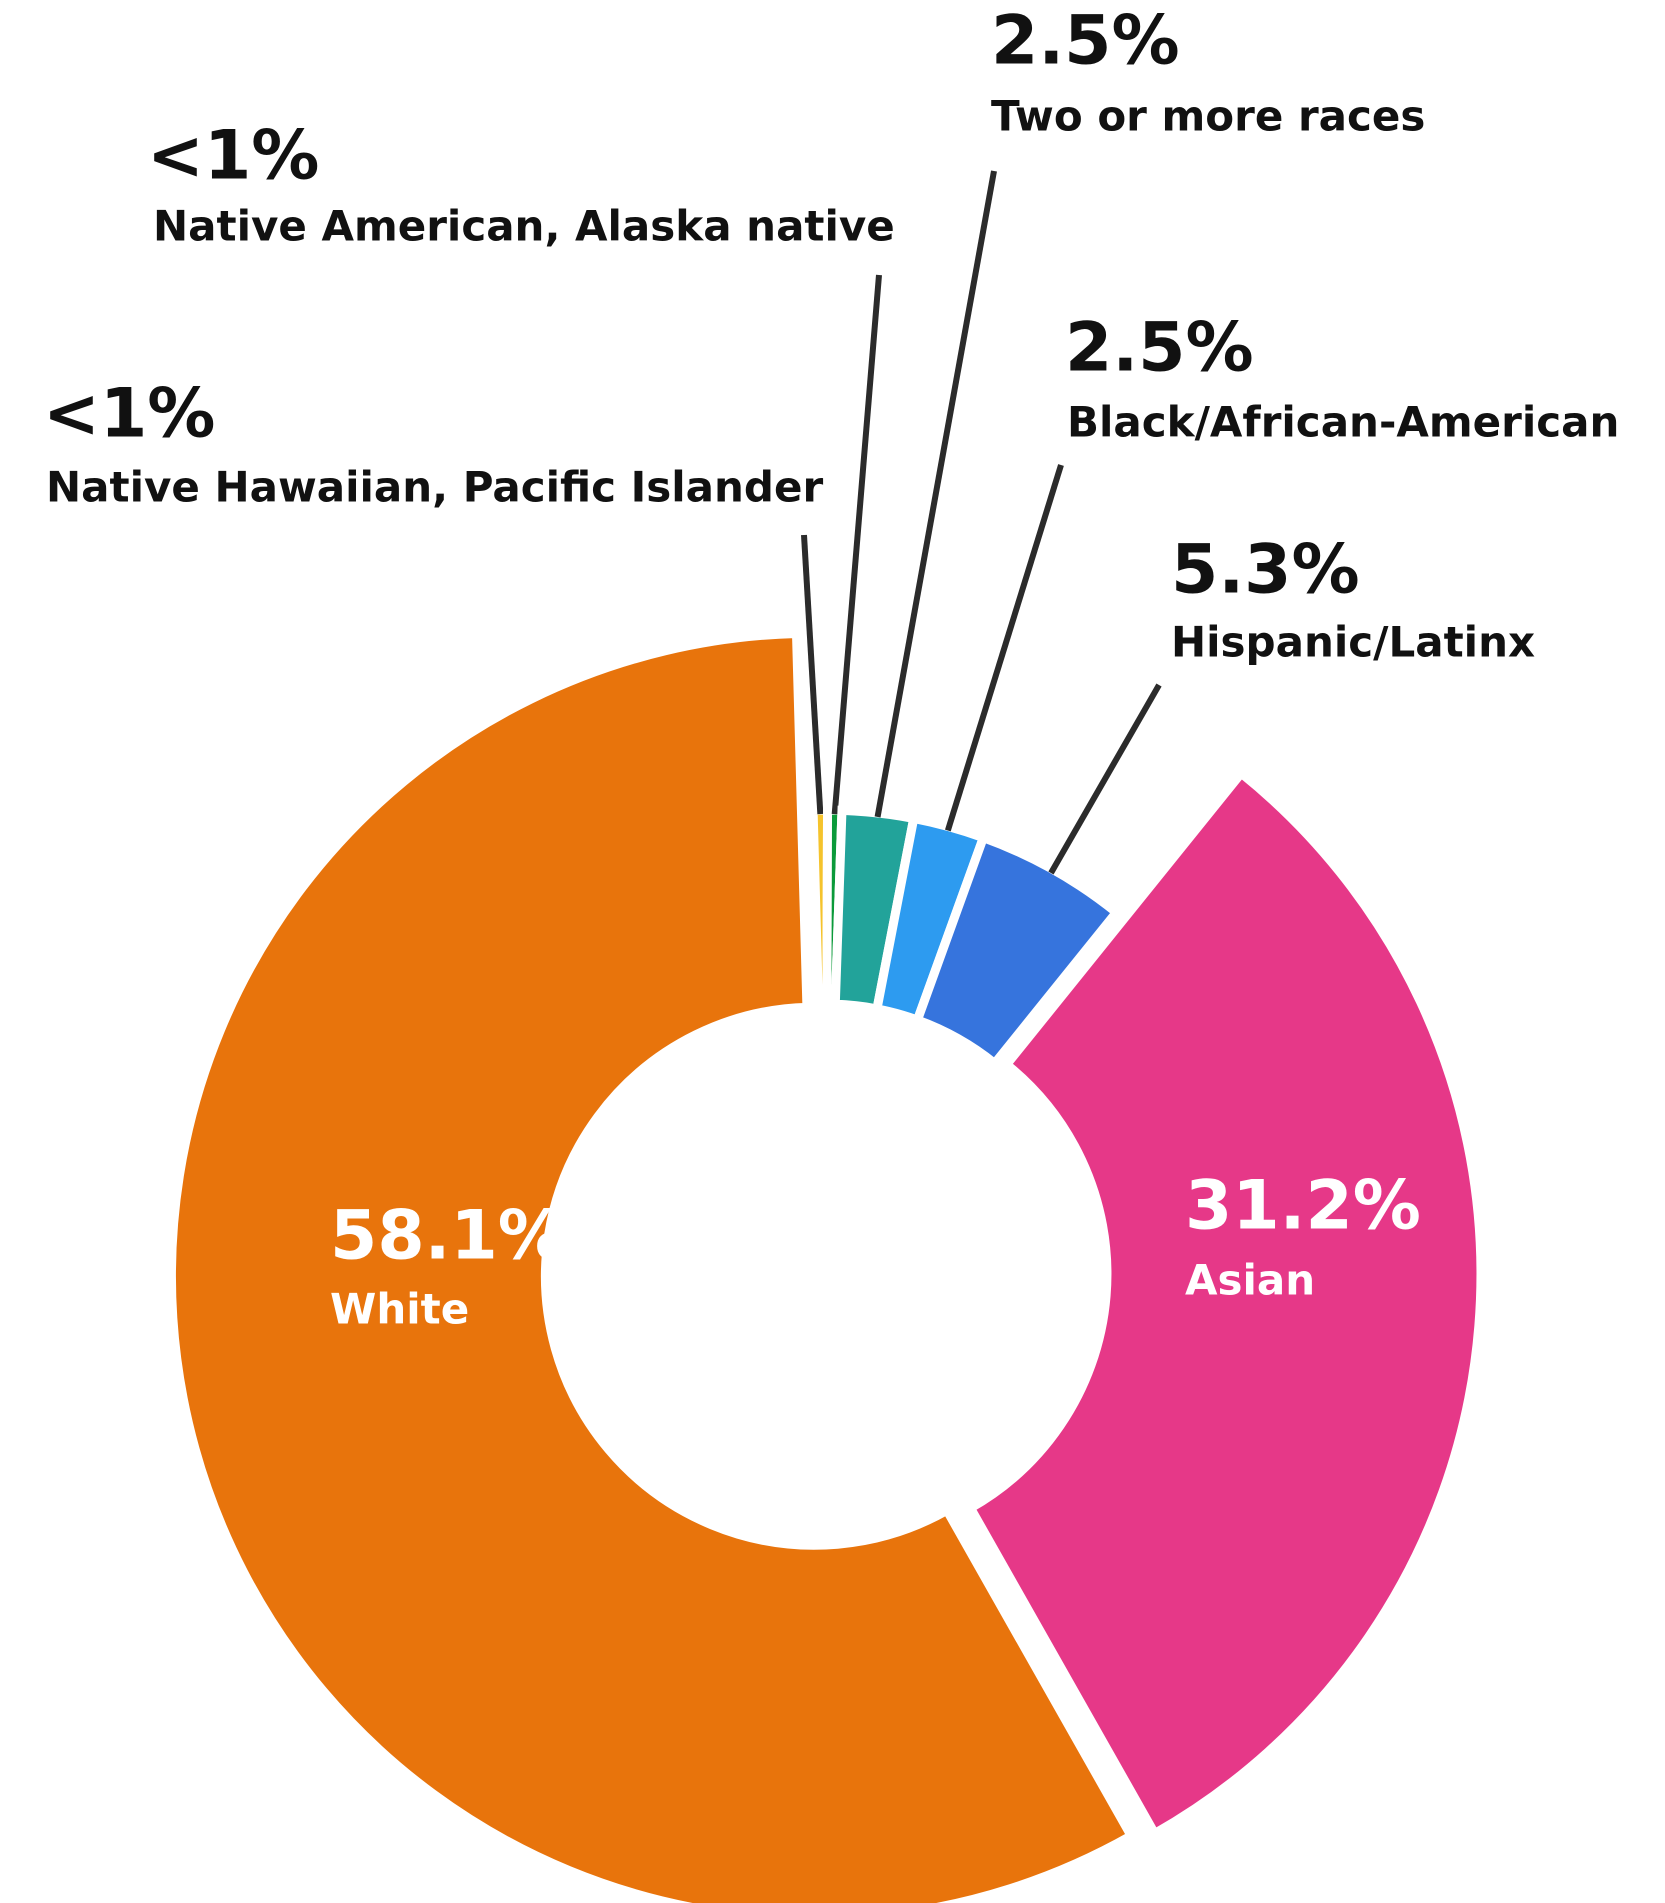 The width and height of the screenshot is (1665, 1903). I want to click on value-label: 5.3%, so click(1265, 570).